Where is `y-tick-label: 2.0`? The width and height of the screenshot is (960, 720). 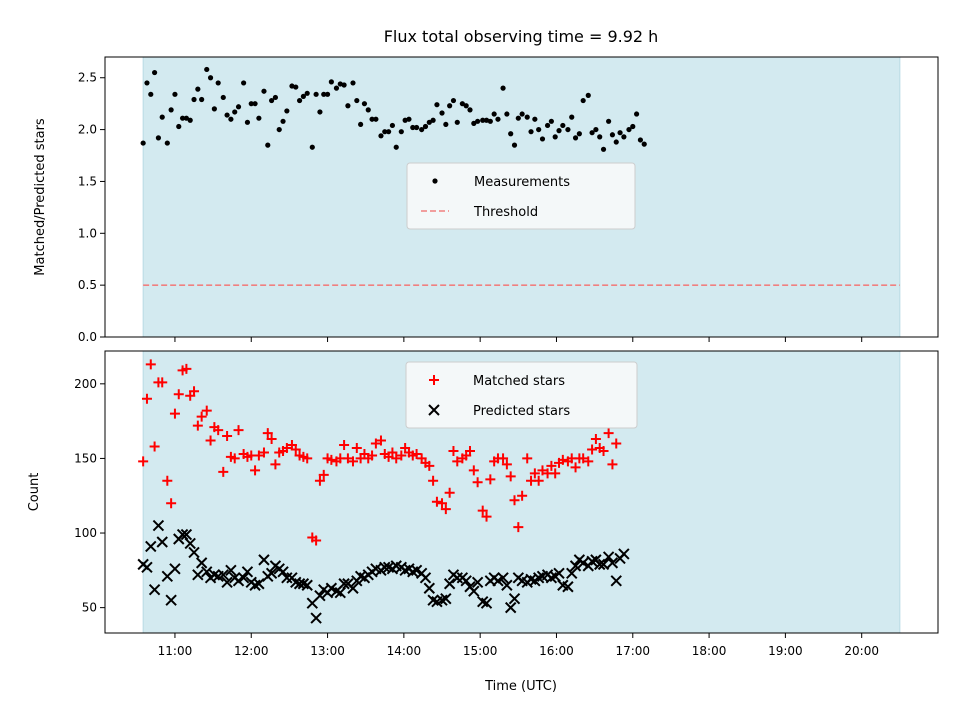
y-tick-label: 2.0 is located at coordinates (87, 130).